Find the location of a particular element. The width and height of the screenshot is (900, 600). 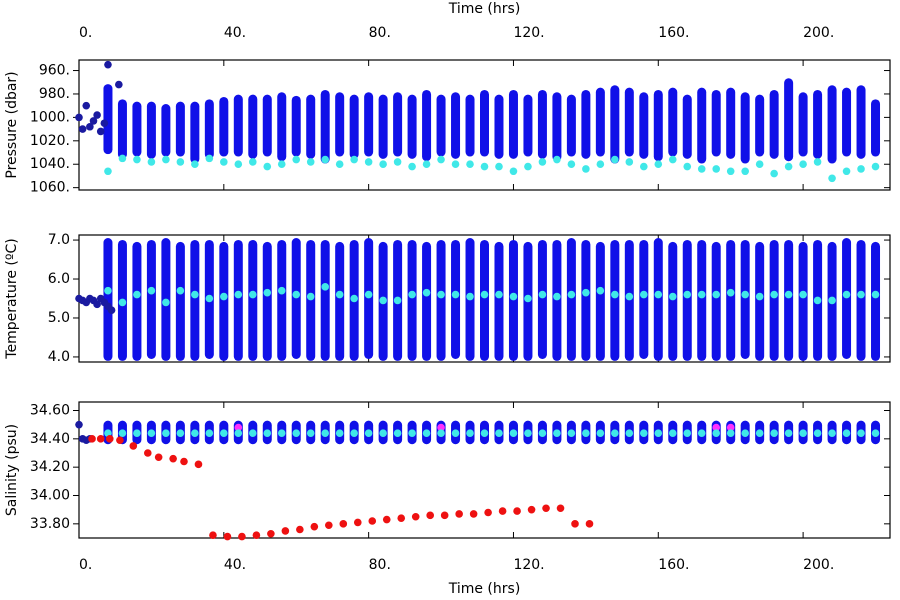

y-tick-label: 6.0 is located at coordinates (59, 279).